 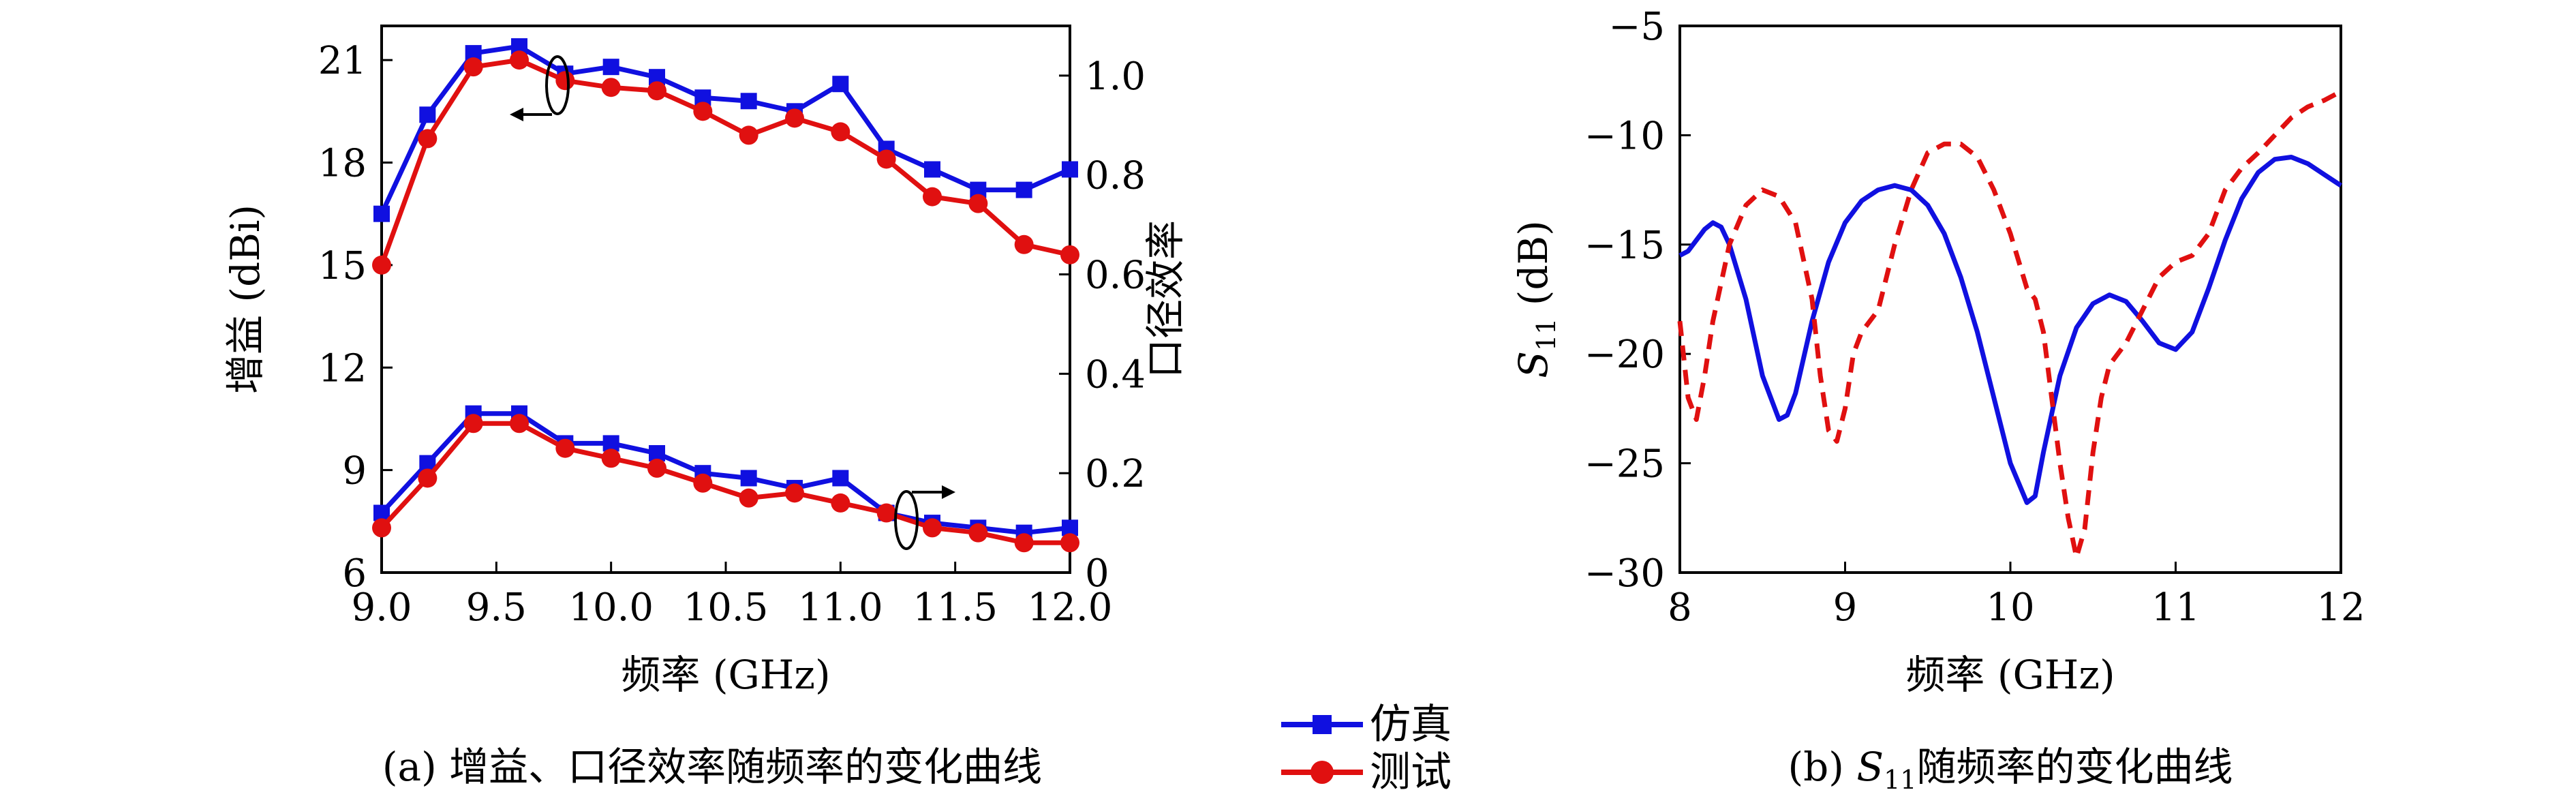 I want to click on panel-b-ylabel: S11 (dB), so click(x=1535, y=299).